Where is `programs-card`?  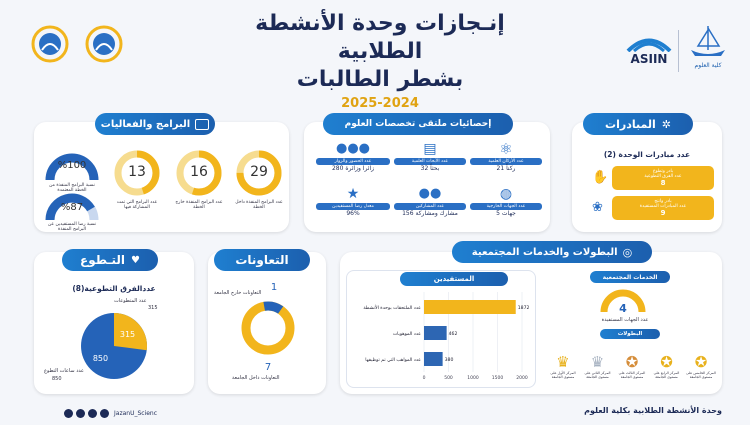
programs-card is located at coordinates (161, 177).